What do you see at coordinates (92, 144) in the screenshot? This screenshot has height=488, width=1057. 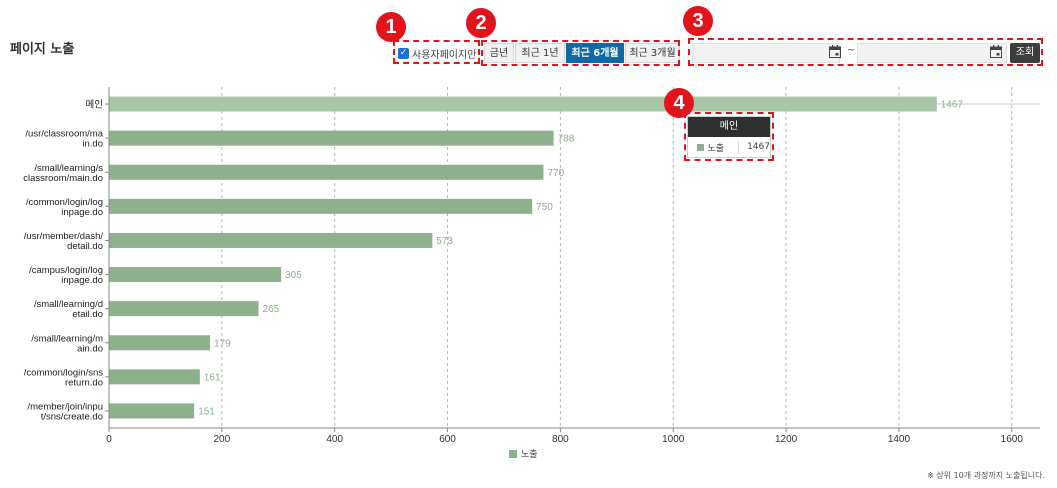 I see `y-tick-label-line: in.do` at bounding box center [92, 144].